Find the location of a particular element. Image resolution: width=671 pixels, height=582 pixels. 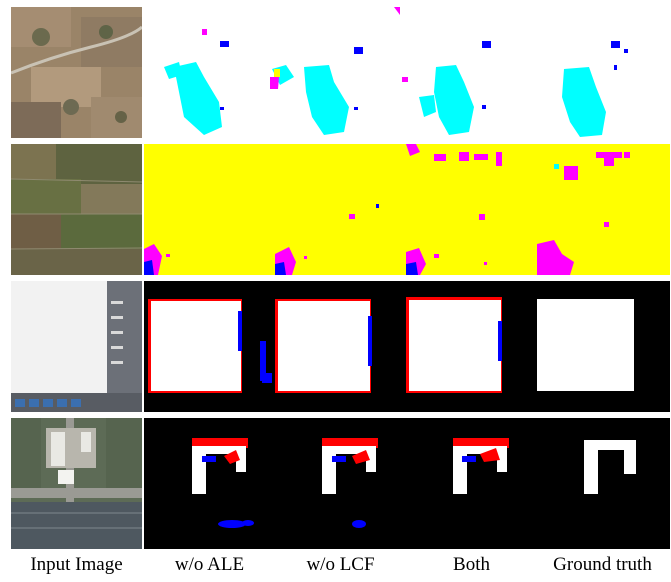

row2-ground-truth-map is located at coordinates (583, 213).